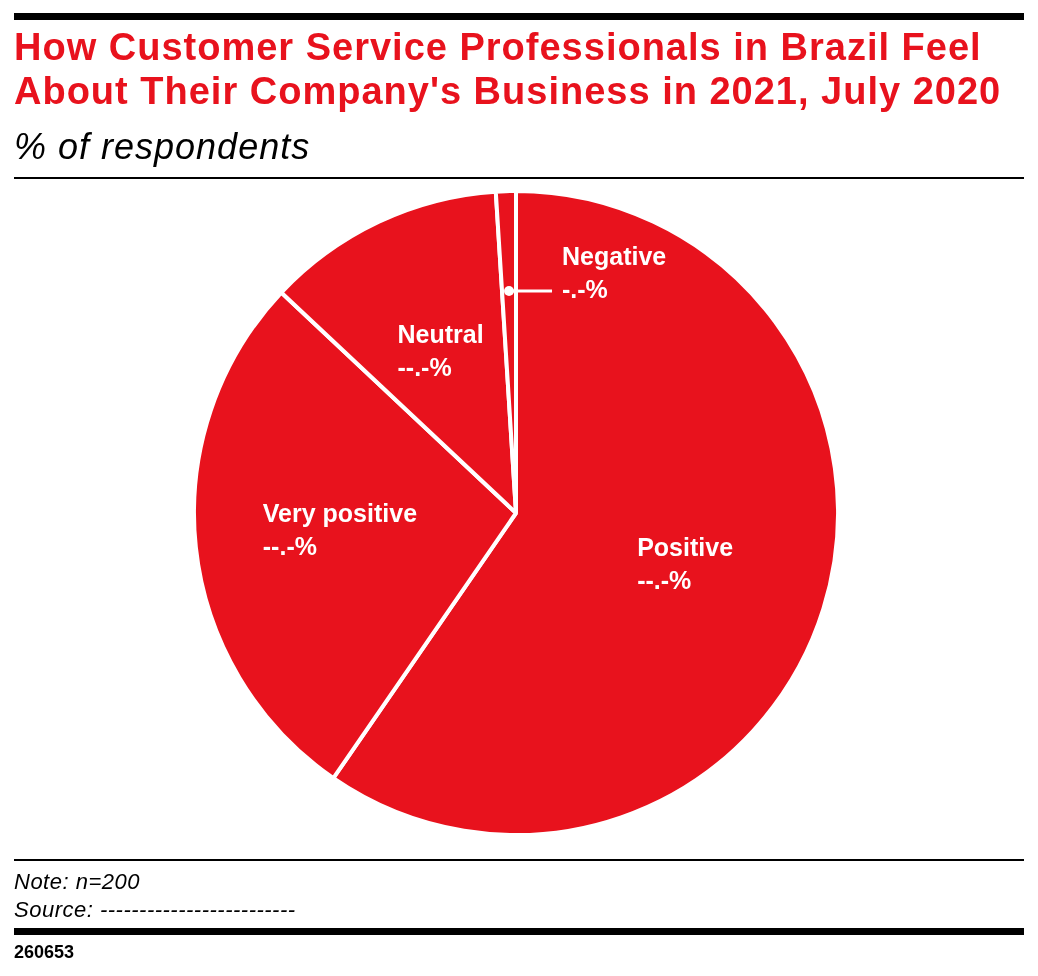  What do you see at coordinates (614, 255) in the screenshot?
I see `slice-label: Negative` at bounding box center [614, 255].